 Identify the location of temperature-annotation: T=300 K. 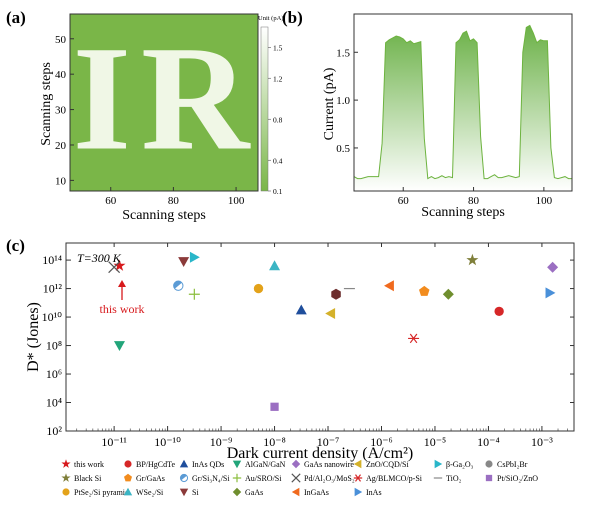
(99, 258).